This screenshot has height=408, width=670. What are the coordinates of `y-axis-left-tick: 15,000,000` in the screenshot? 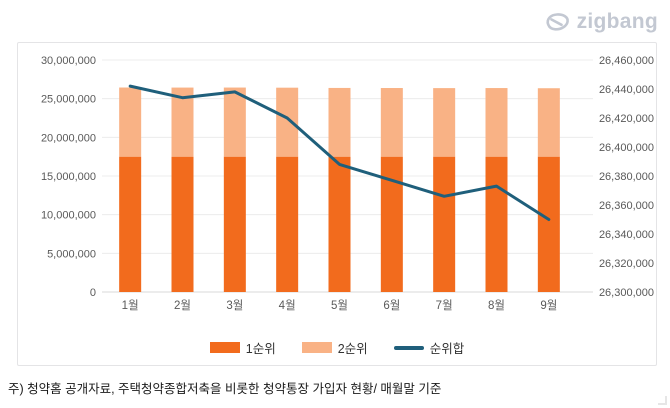 It's located at (68, 177).